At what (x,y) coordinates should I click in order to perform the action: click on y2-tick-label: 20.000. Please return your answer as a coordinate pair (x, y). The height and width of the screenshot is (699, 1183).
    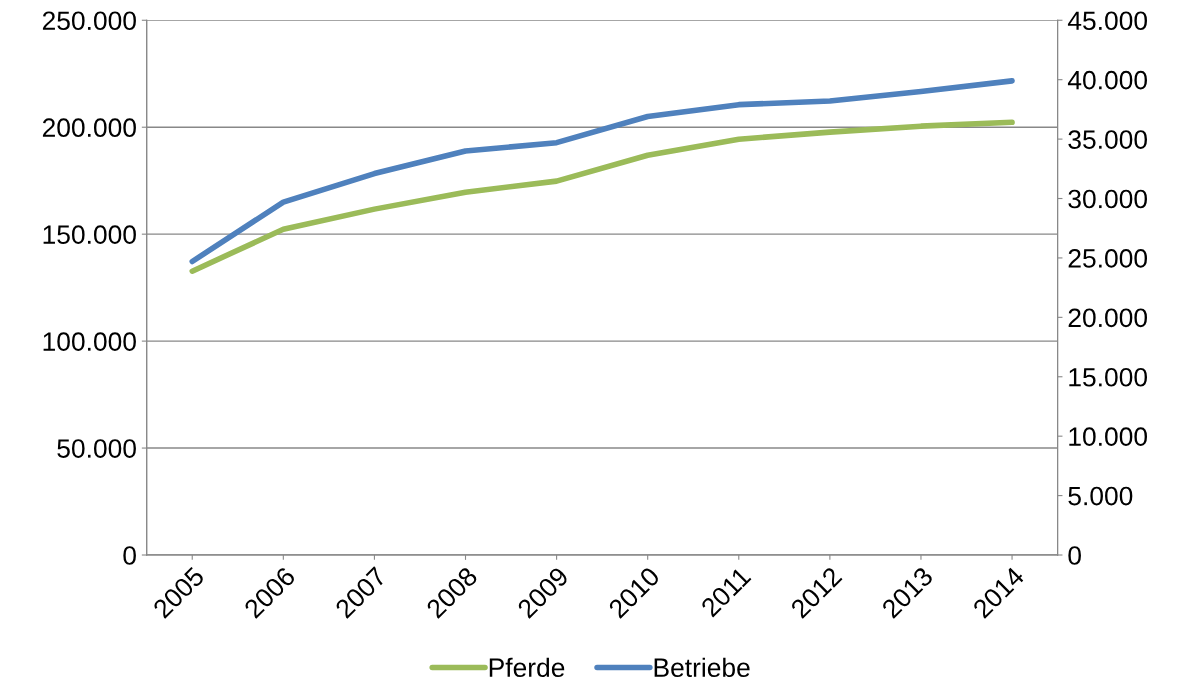
    Looking at the image, I should click on (1107, 318).